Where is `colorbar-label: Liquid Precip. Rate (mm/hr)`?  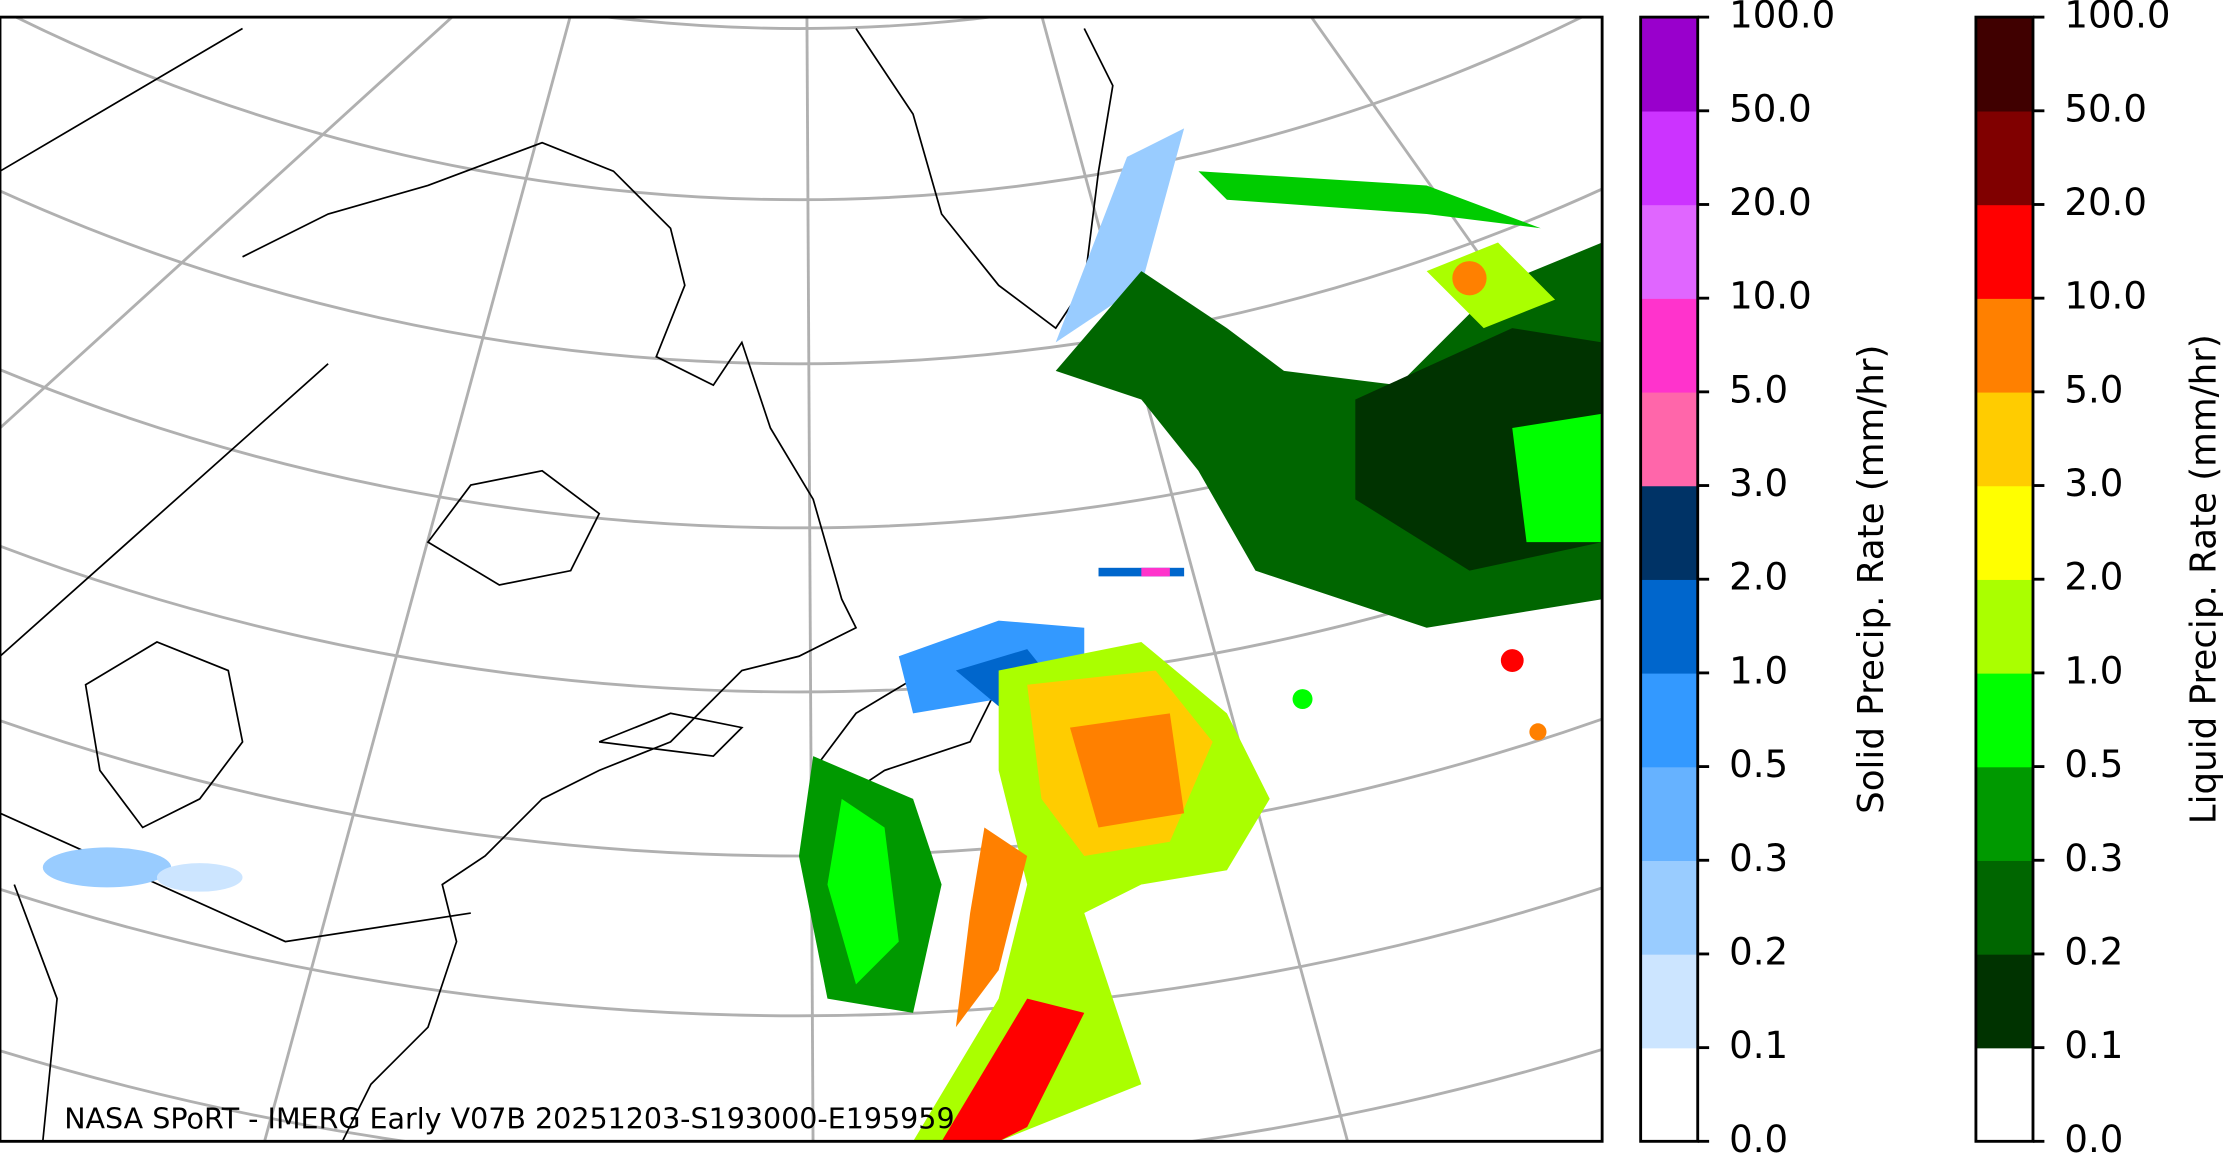 colorbar-label: Liquid Precip. Rate (mm/hr) is located at coordinates (2204, 579).